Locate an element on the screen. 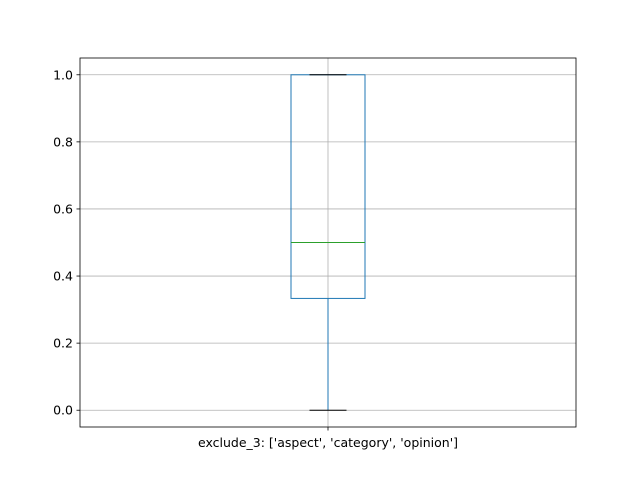 The image size is (640, 484). y-tick-label: 0.6 is located at coordinates (63, 208).